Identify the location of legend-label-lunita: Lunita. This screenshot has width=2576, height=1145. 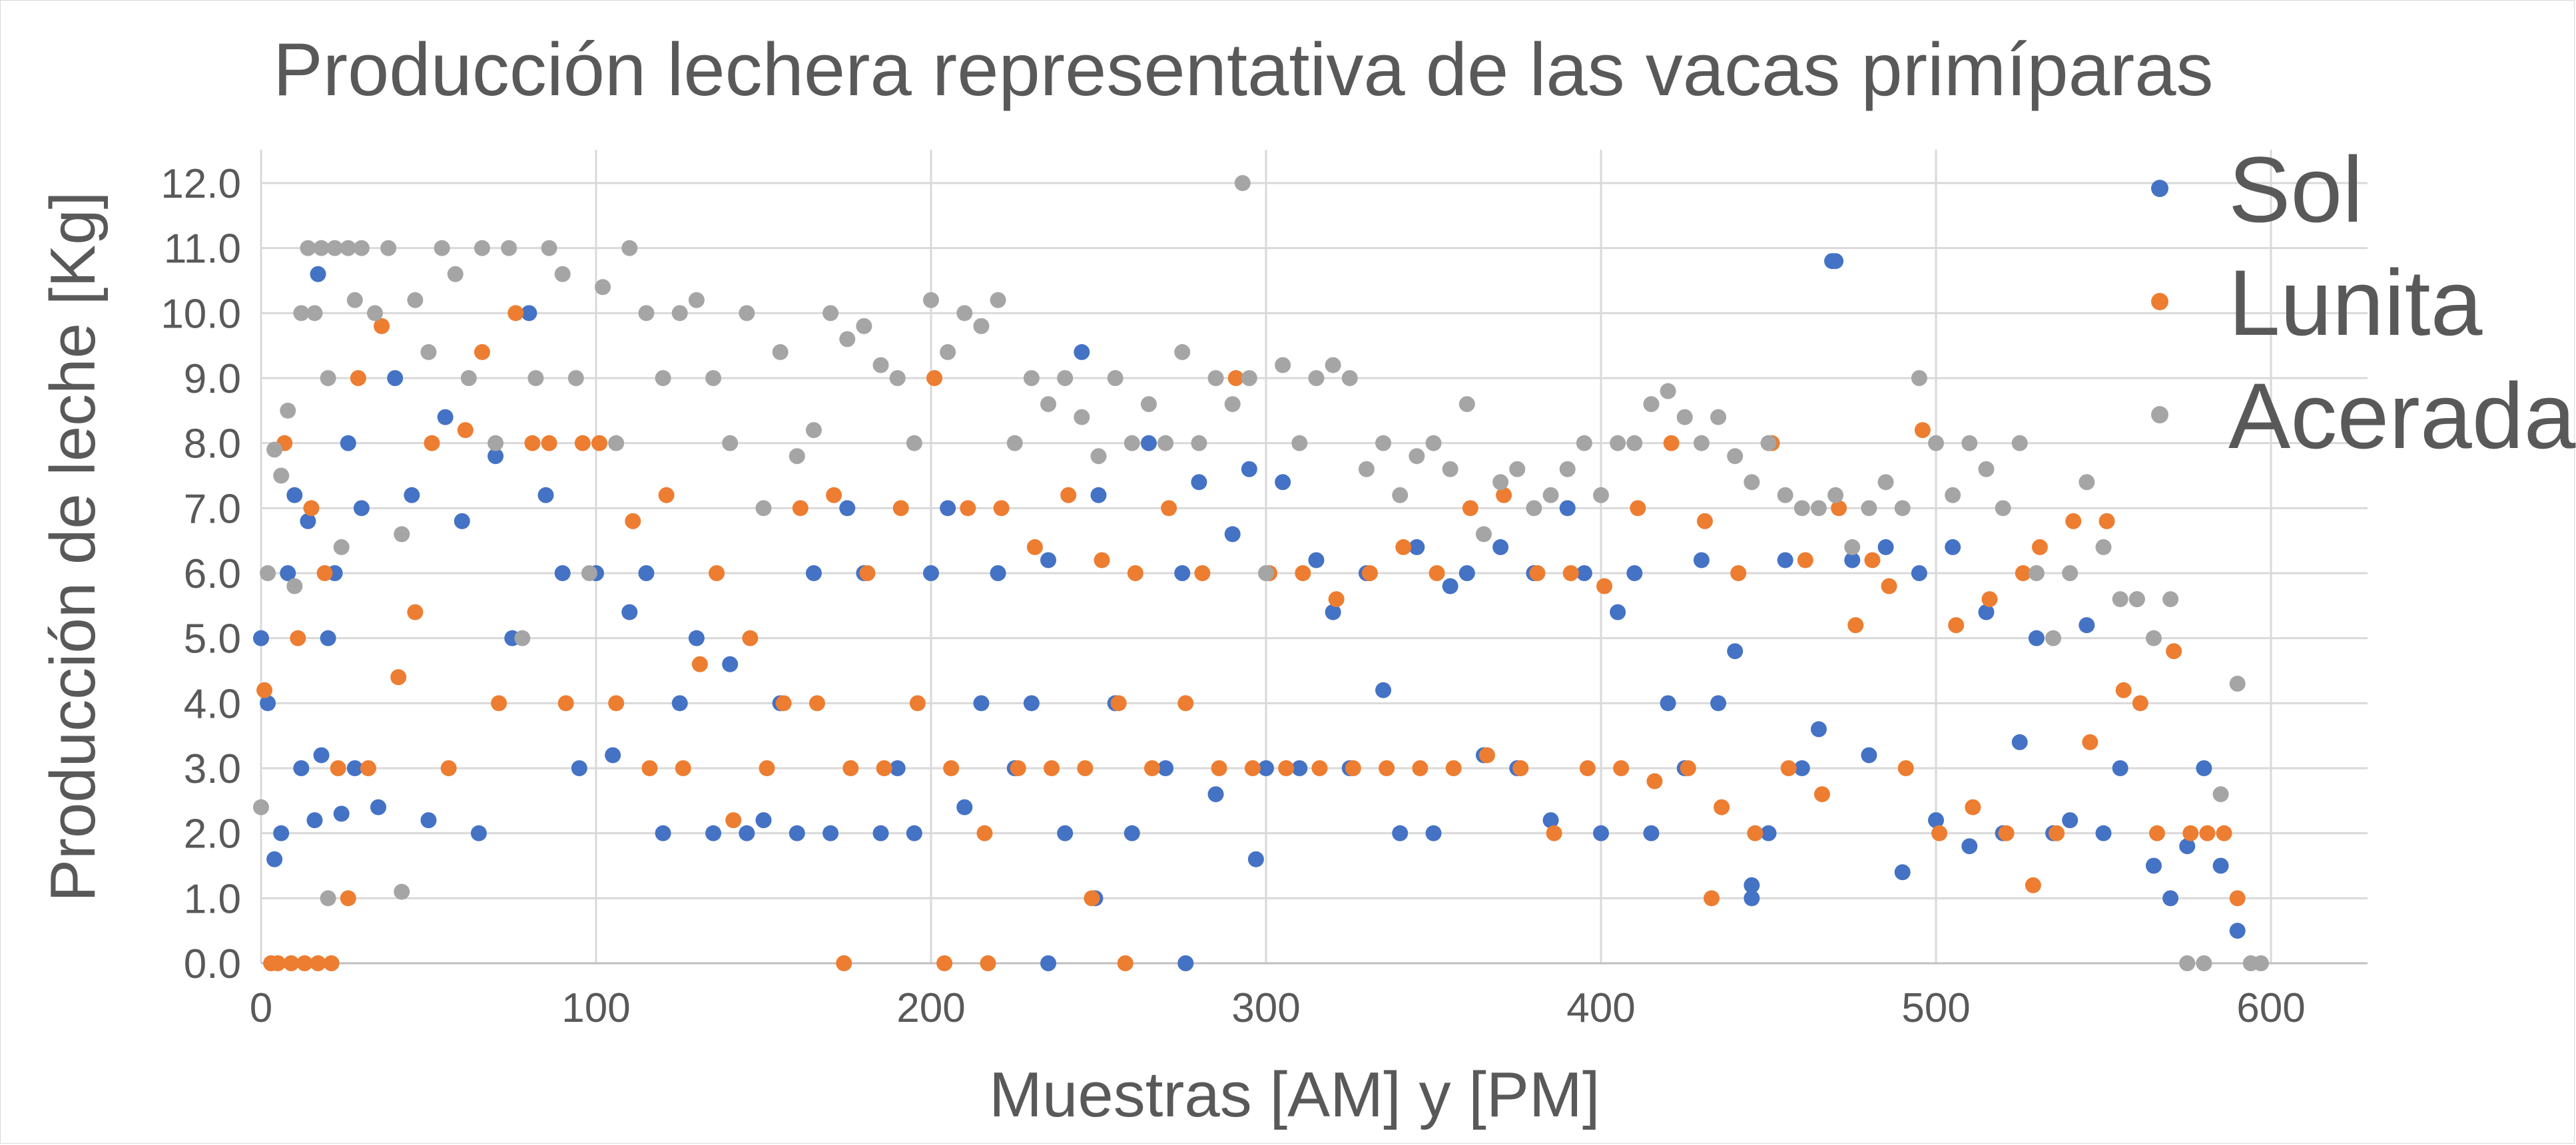
(2355, 302).